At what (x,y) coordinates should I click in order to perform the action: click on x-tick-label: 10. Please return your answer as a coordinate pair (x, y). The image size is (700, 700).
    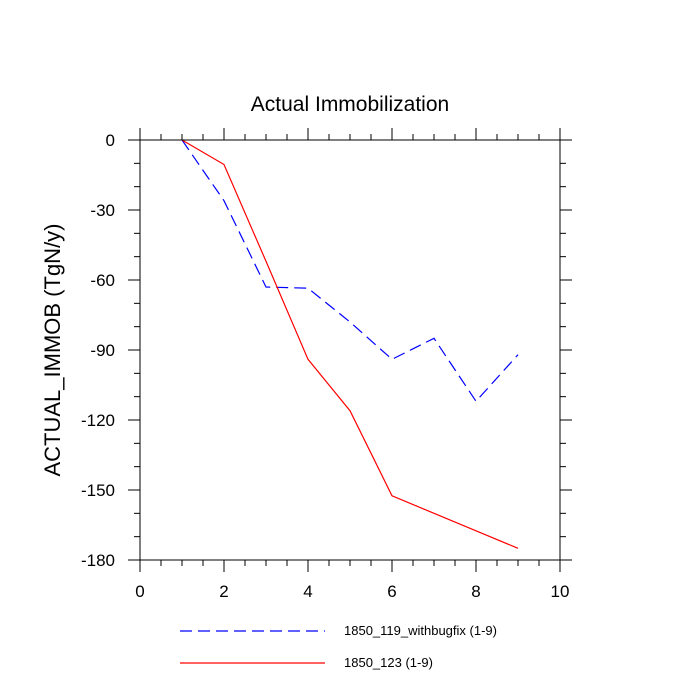
    Looking at the image, I should click on (560, 591).